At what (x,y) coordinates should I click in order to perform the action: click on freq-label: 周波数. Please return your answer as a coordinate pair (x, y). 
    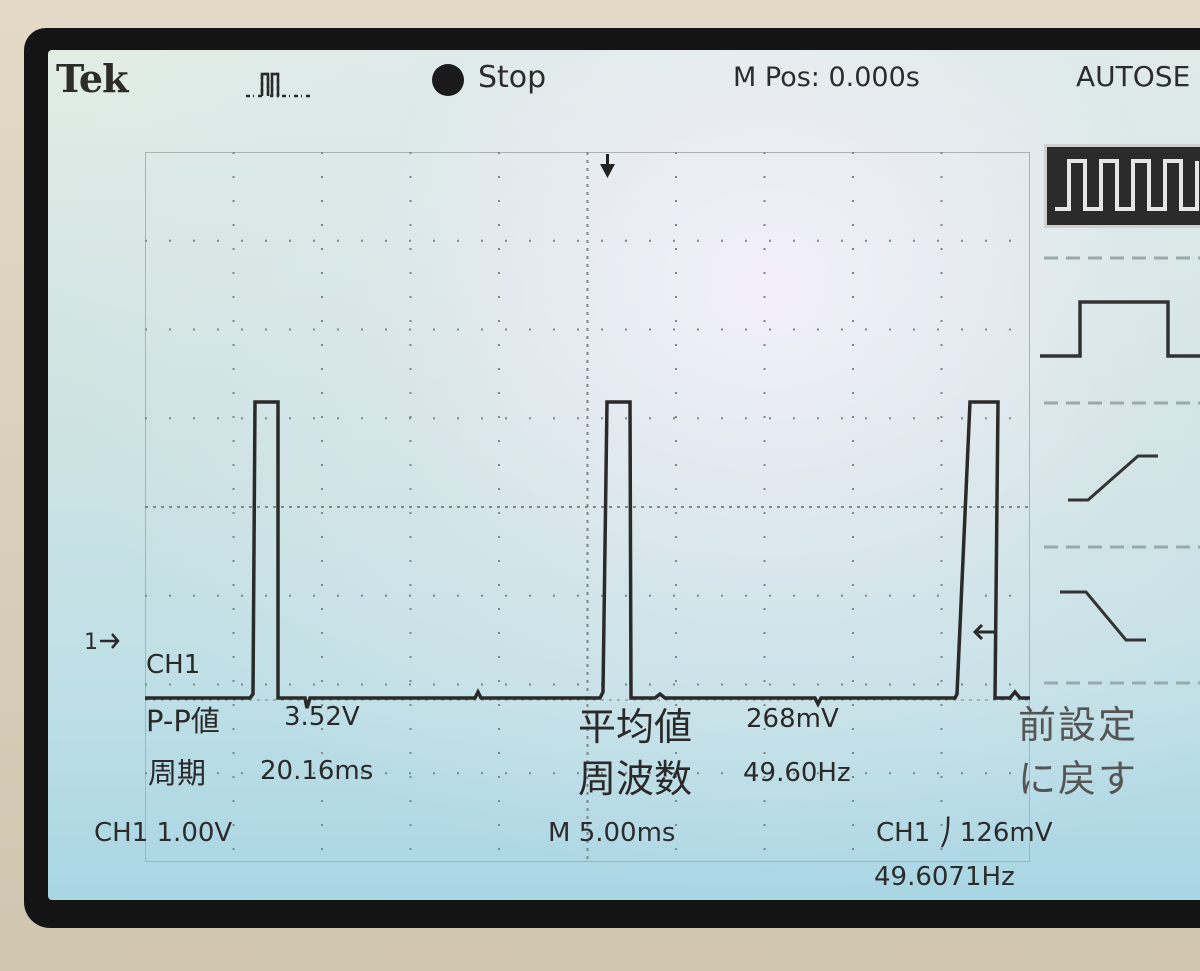
    Looking at the image, I should click on (635, 779).